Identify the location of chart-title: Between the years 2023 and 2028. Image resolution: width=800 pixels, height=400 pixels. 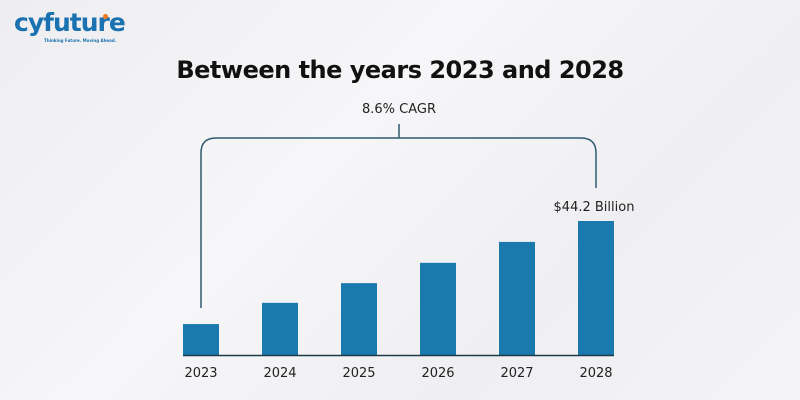
(400, 70).